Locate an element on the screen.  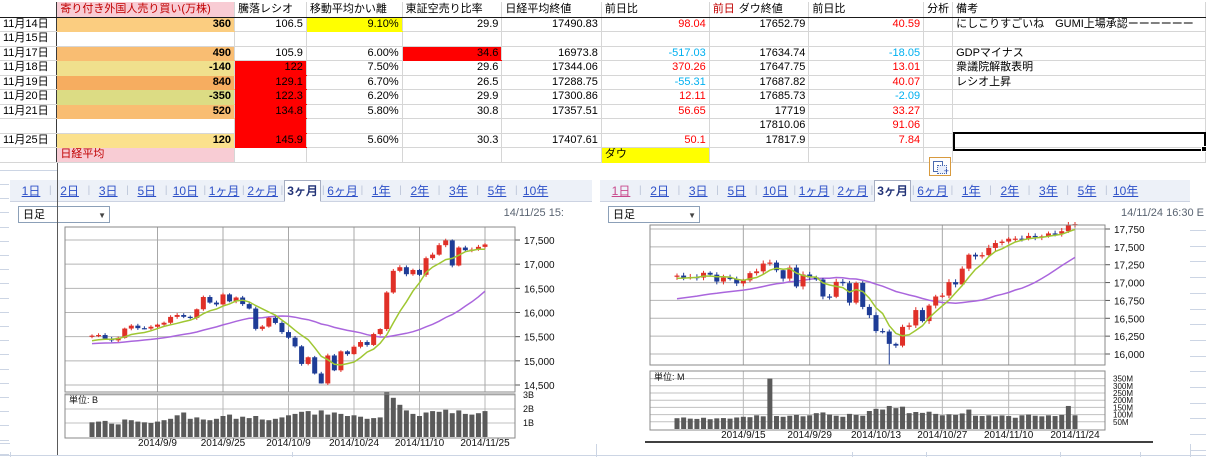
dow-footer-label: ダウ is located at coordinates (655, 155).